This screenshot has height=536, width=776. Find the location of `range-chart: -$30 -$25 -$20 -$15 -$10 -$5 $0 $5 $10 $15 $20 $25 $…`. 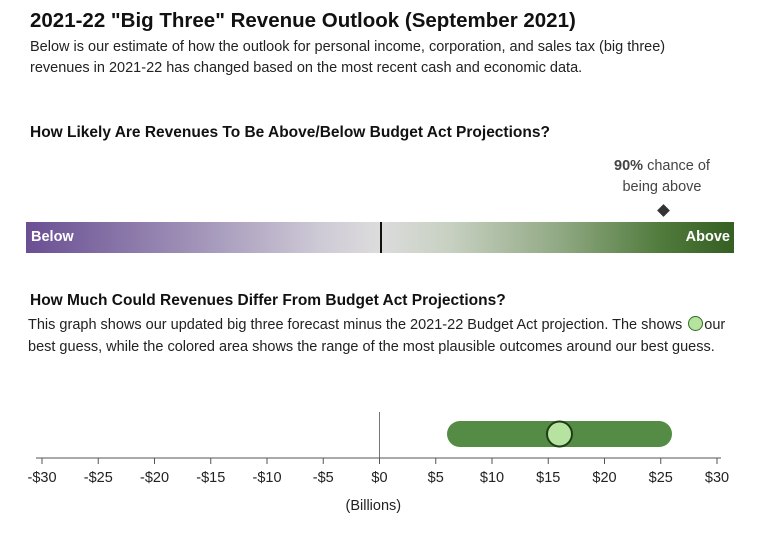

range-chart: -$30 -$25 -$20 -$15 -$10 -$5 $0 $5 $10 $15 $20 $25 $… is located at coordinates (378, 449).